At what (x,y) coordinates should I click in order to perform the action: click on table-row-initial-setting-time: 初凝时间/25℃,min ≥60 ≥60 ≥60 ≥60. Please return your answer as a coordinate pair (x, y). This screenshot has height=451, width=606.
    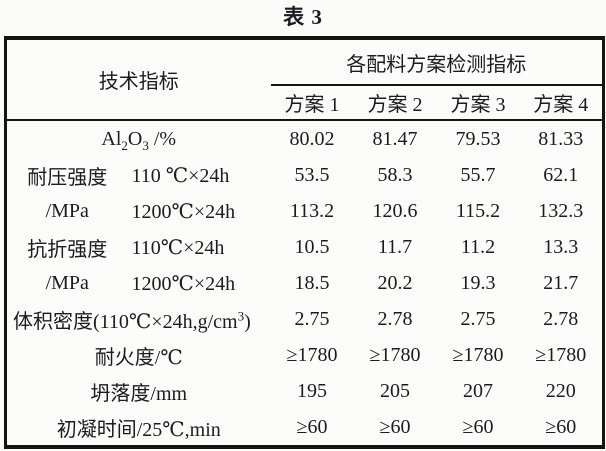
    Looking at the image, I should click on (305, 428).